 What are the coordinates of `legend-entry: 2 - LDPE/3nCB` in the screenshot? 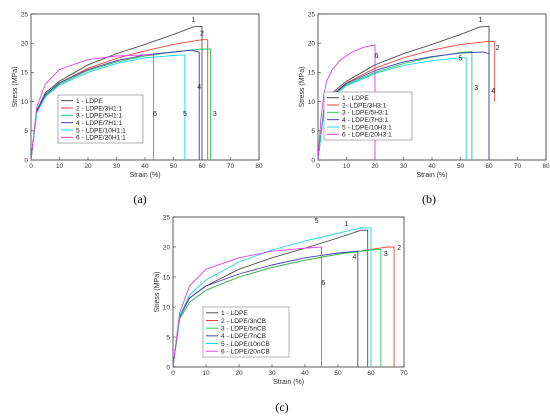 It's located at (244, 321).